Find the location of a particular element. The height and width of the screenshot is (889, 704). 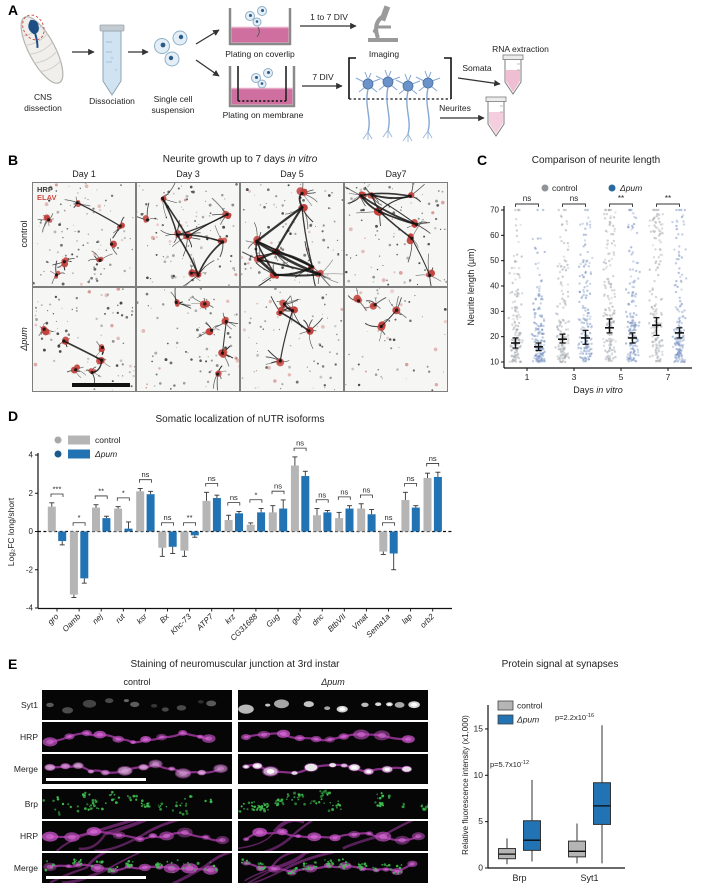

neurites-tube-icon is located at coordinates (496, 116).